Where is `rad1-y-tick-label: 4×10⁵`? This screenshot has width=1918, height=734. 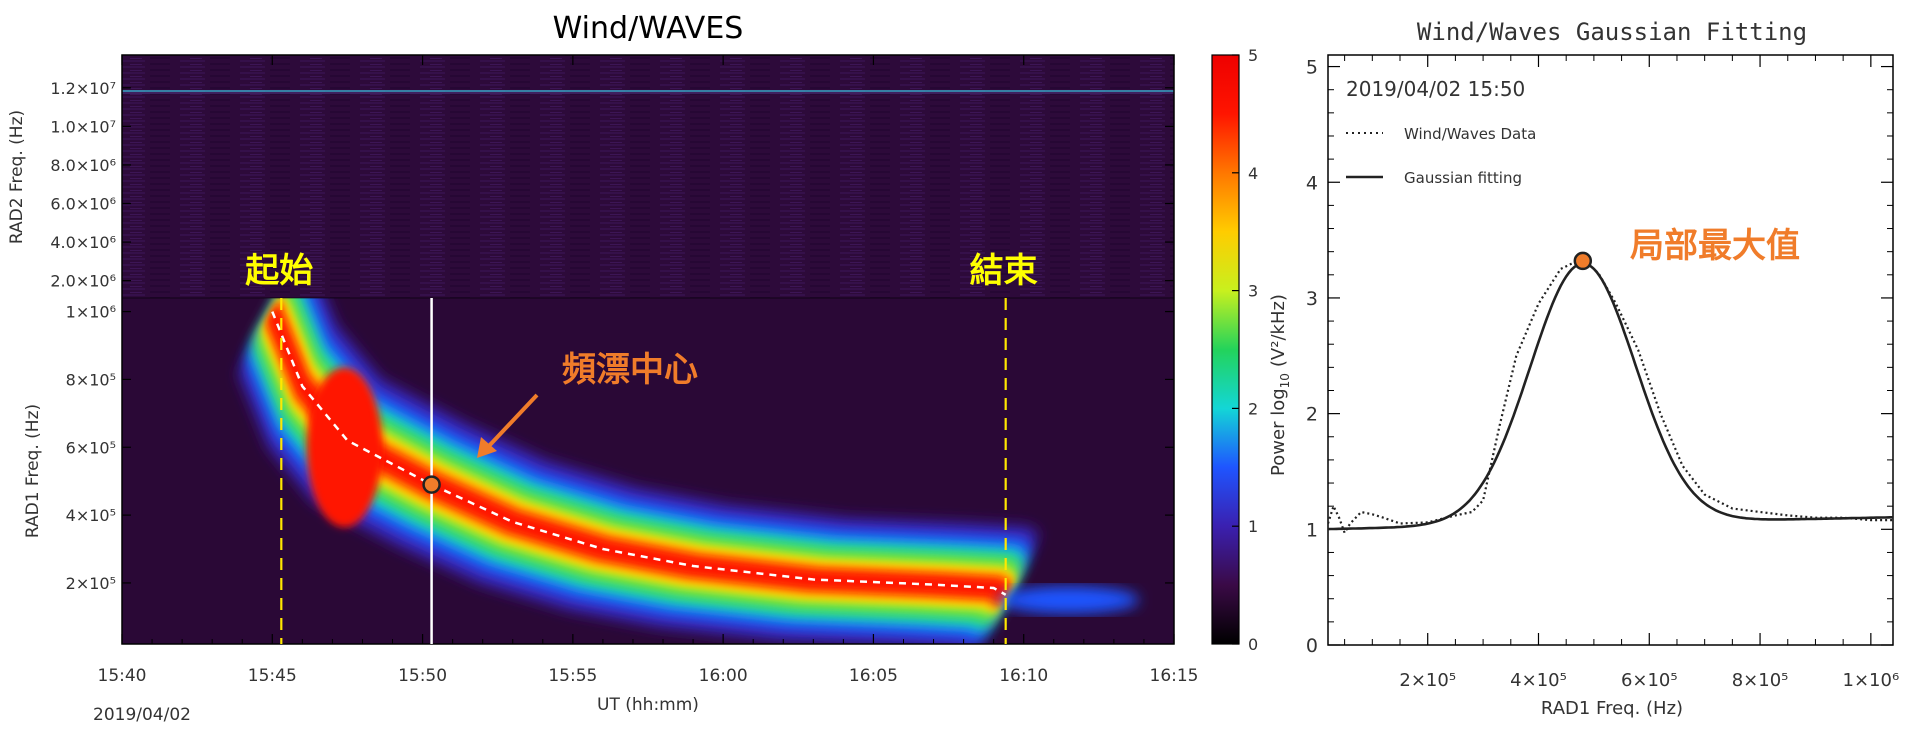 rad1-y-tick-label: 4×10⁵ is located at coordinates (91, 515).